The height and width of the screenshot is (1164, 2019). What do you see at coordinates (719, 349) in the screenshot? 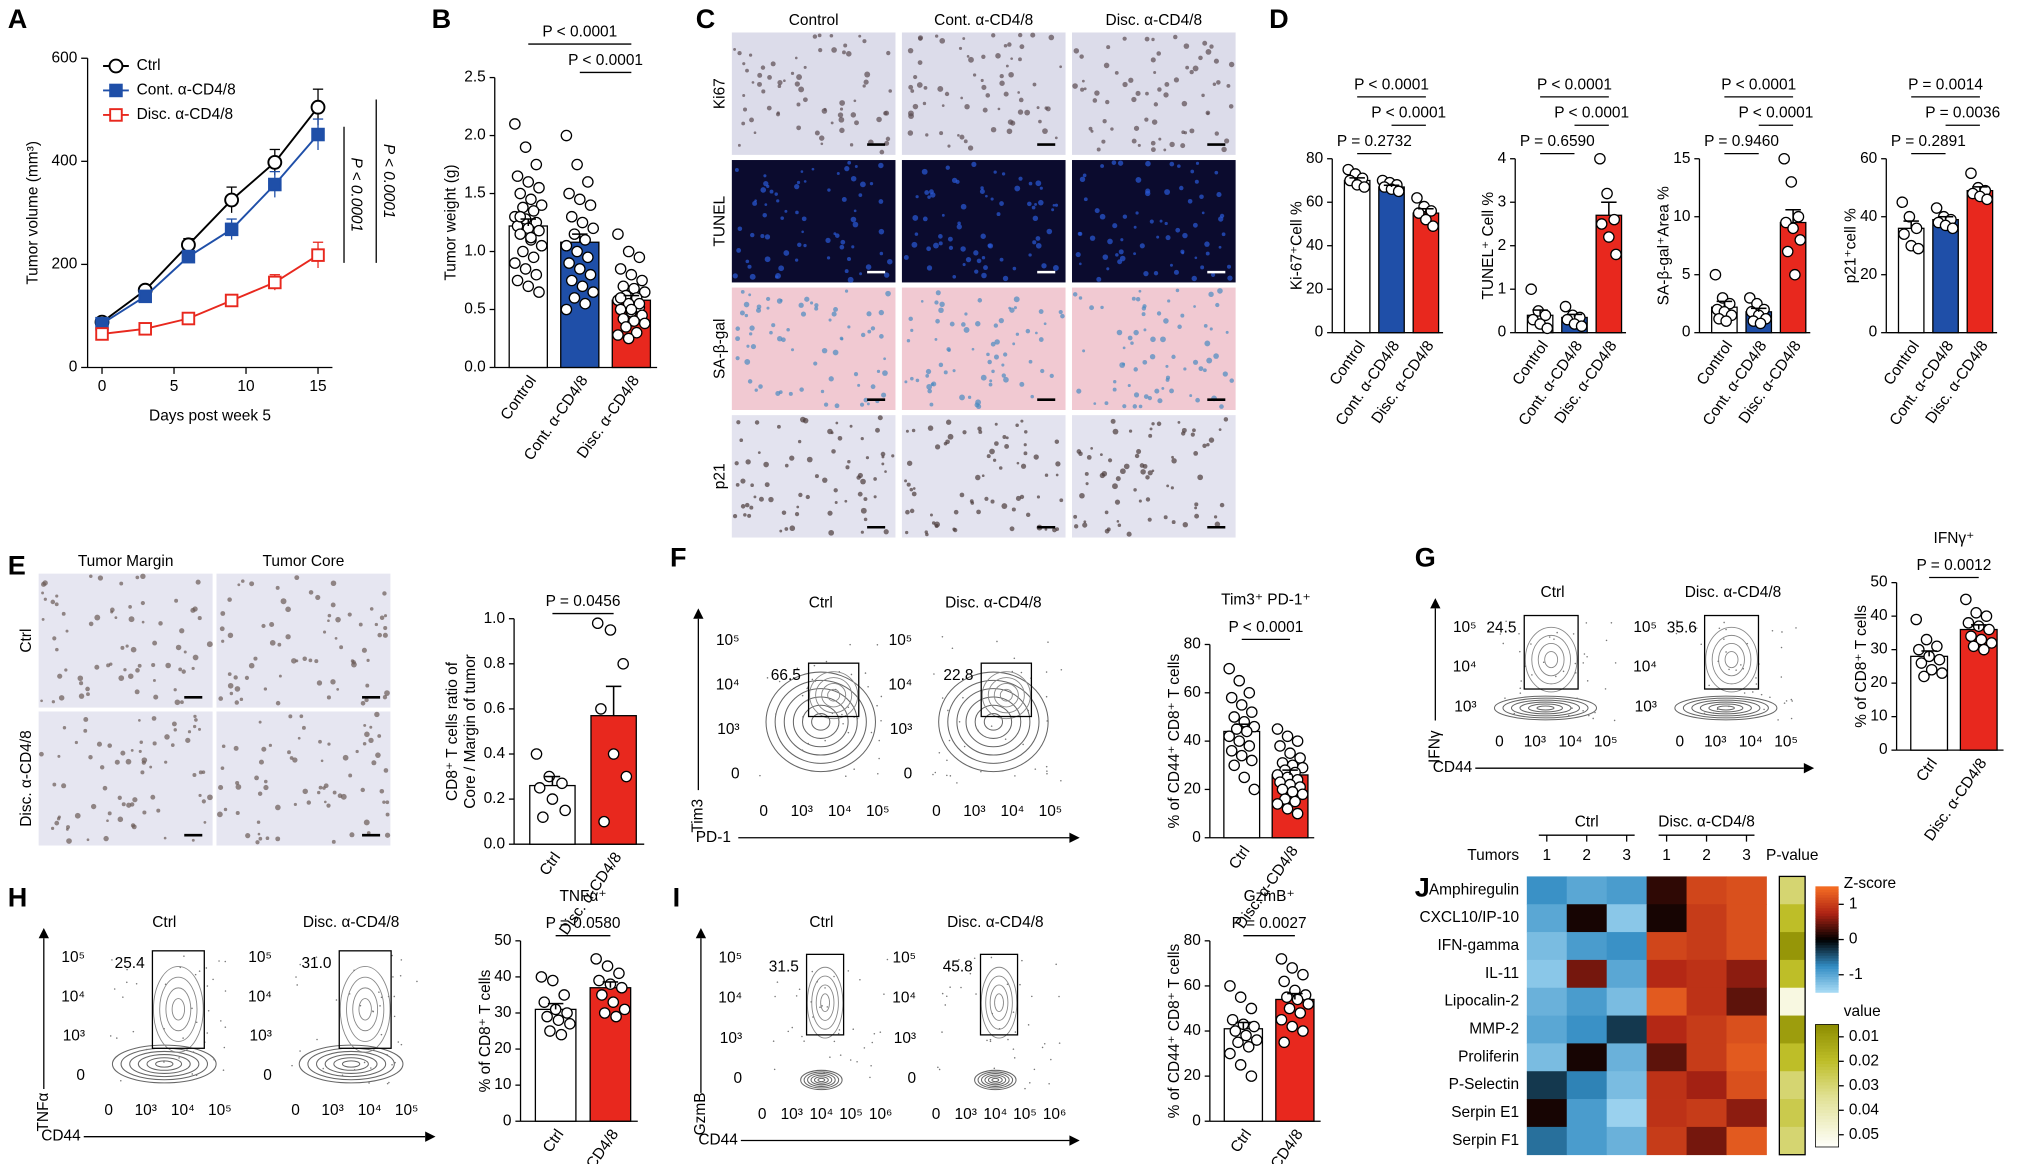
I see `row-header: SA-β-gal` at bounding box center [719, 349].